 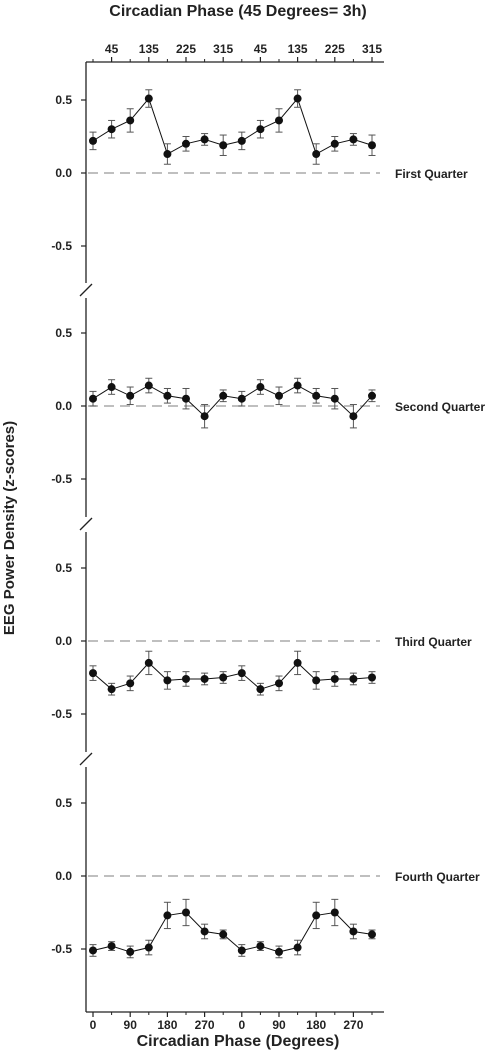 What do you see at coordinates (259, 171) in the screenshot?
I see `panel-1: 0.5 0.0 -0.5 First Quarter` at bounding box center [259, 171].